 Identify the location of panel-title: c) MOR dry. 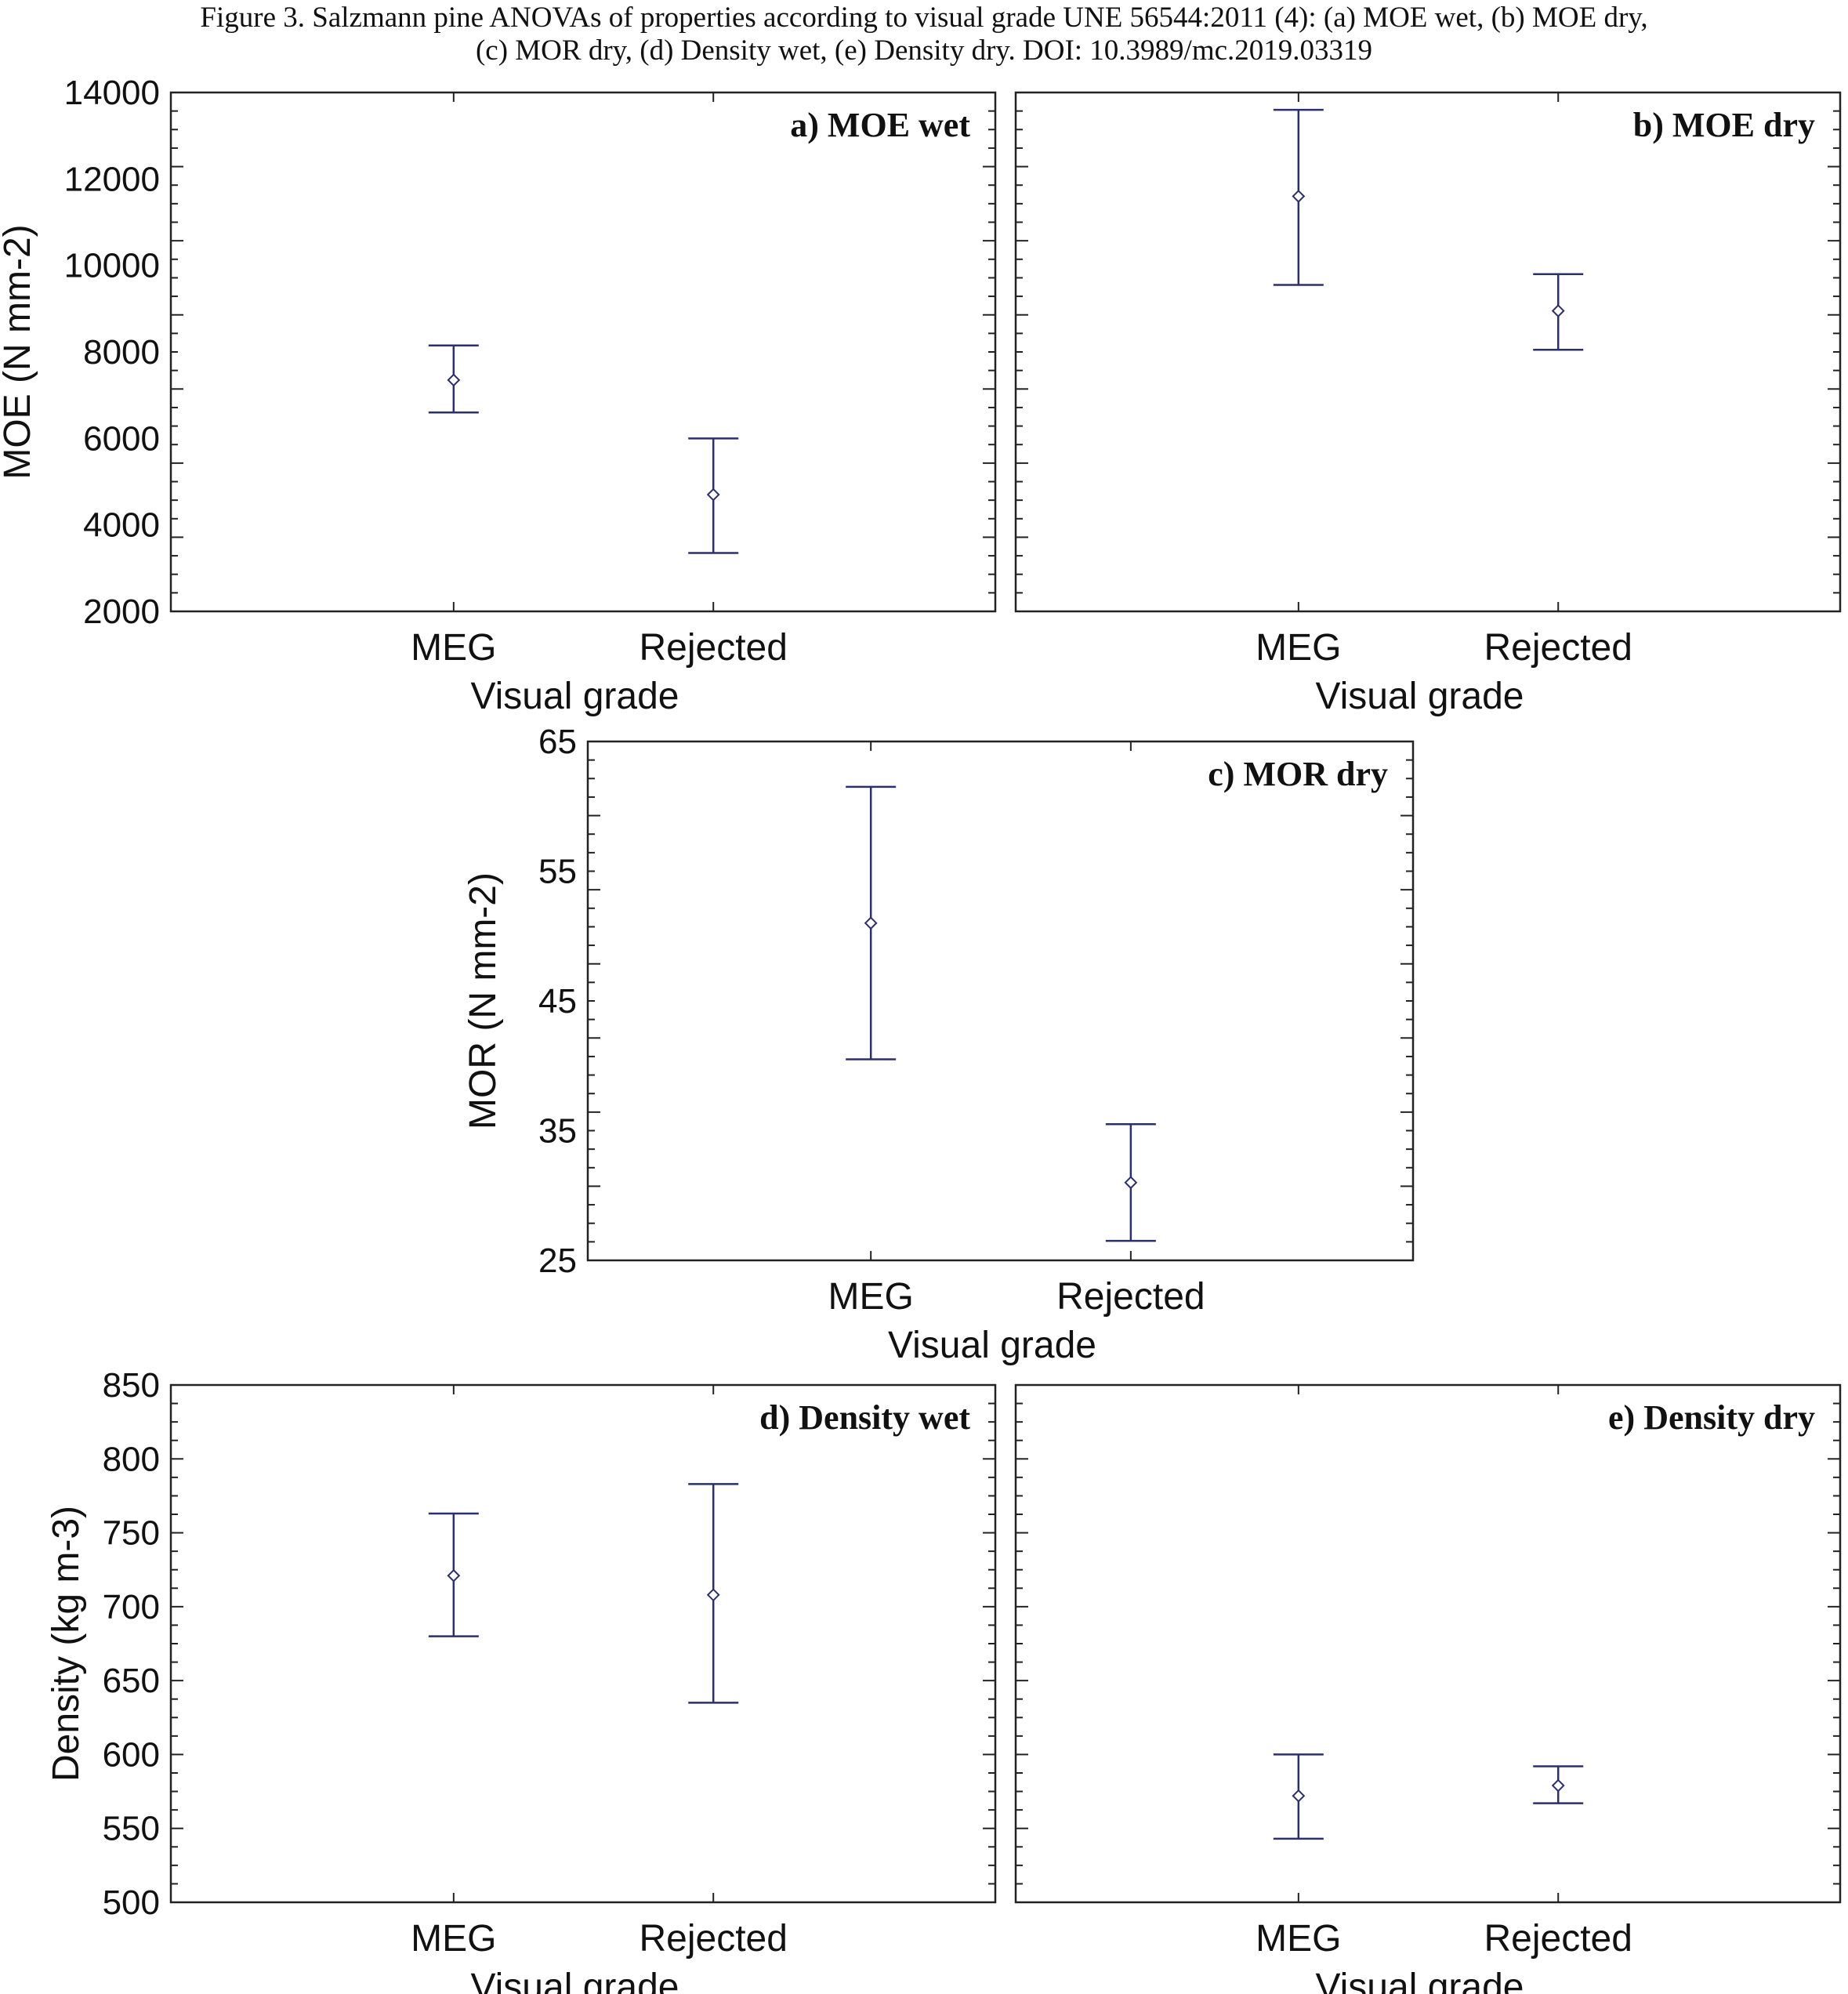
(1298, 774).